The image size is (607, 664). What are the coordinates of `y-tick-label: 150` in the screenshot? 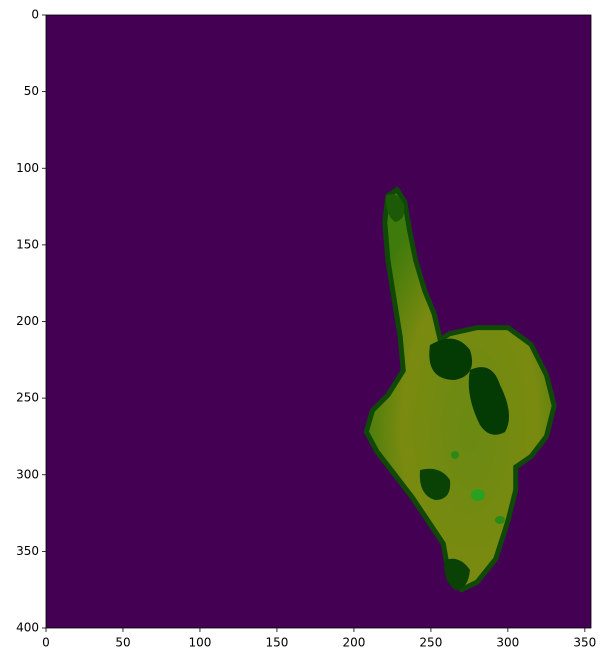 It's located at (27, 244).